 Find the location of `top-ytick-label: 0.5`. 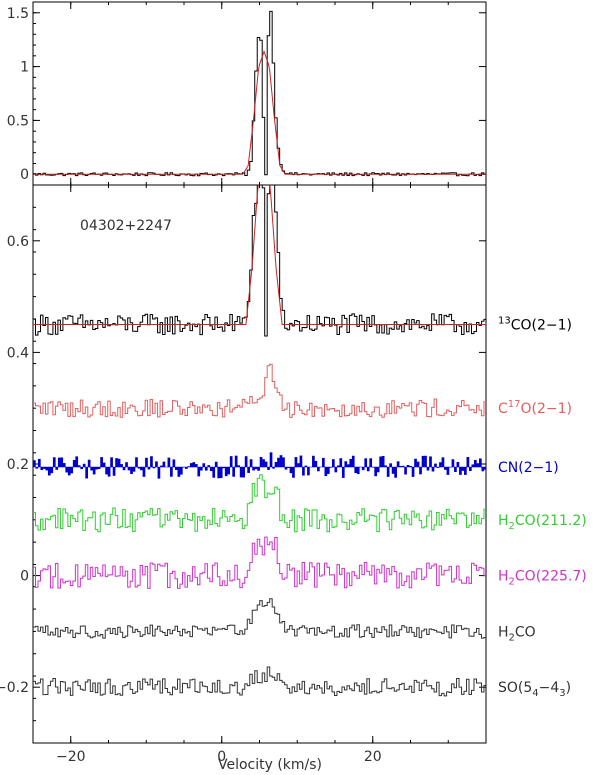

top-ytick-label: 0.5 is located at coordinates (18, 121).